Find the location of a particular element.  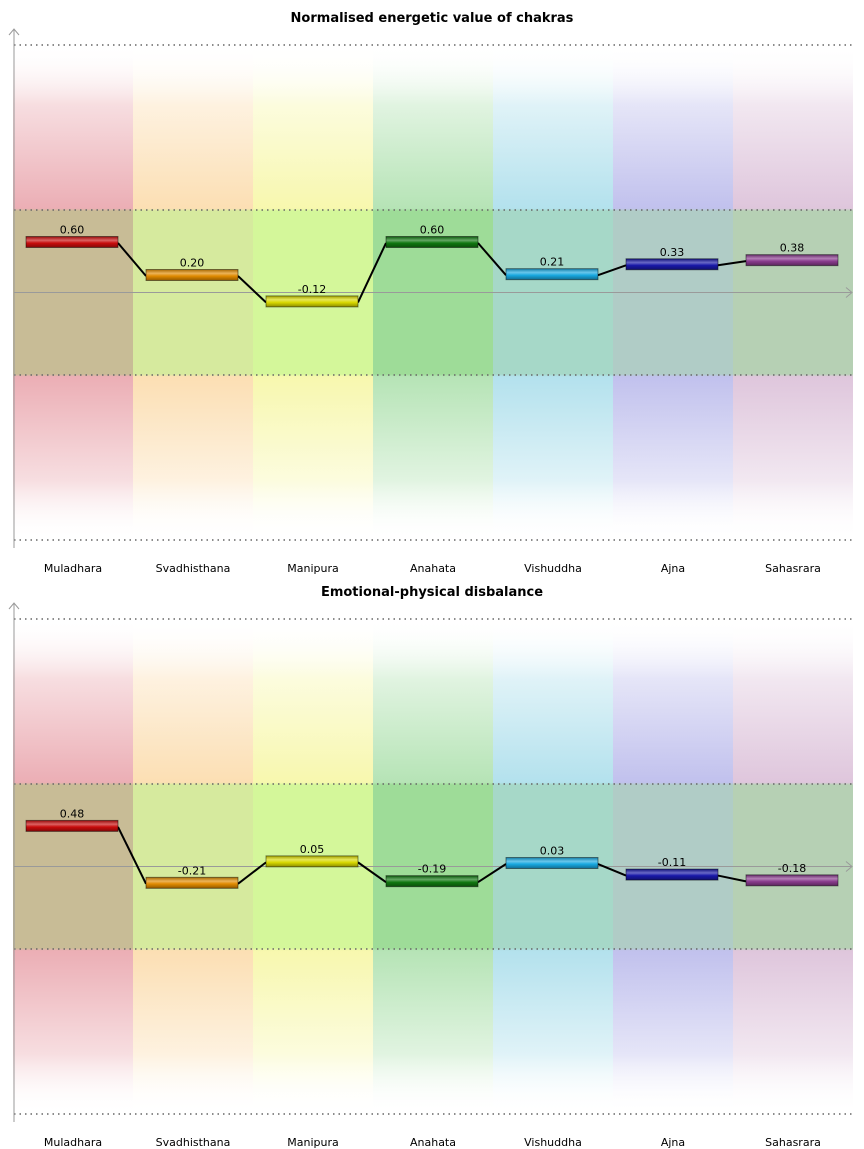

value-label: 0.38 is located at coordinates (792, 248).